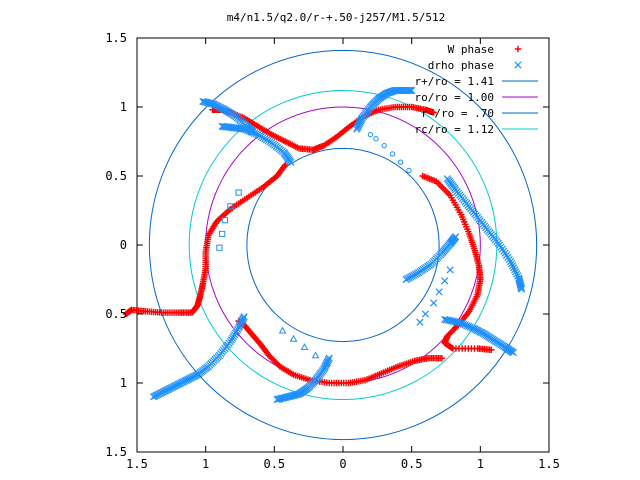 The width and height of the screenshot is (640, 480). Describe the element at coordinates (137, 464) in the screenshot. I see `x-tick-label-0: 1.5` at that location.